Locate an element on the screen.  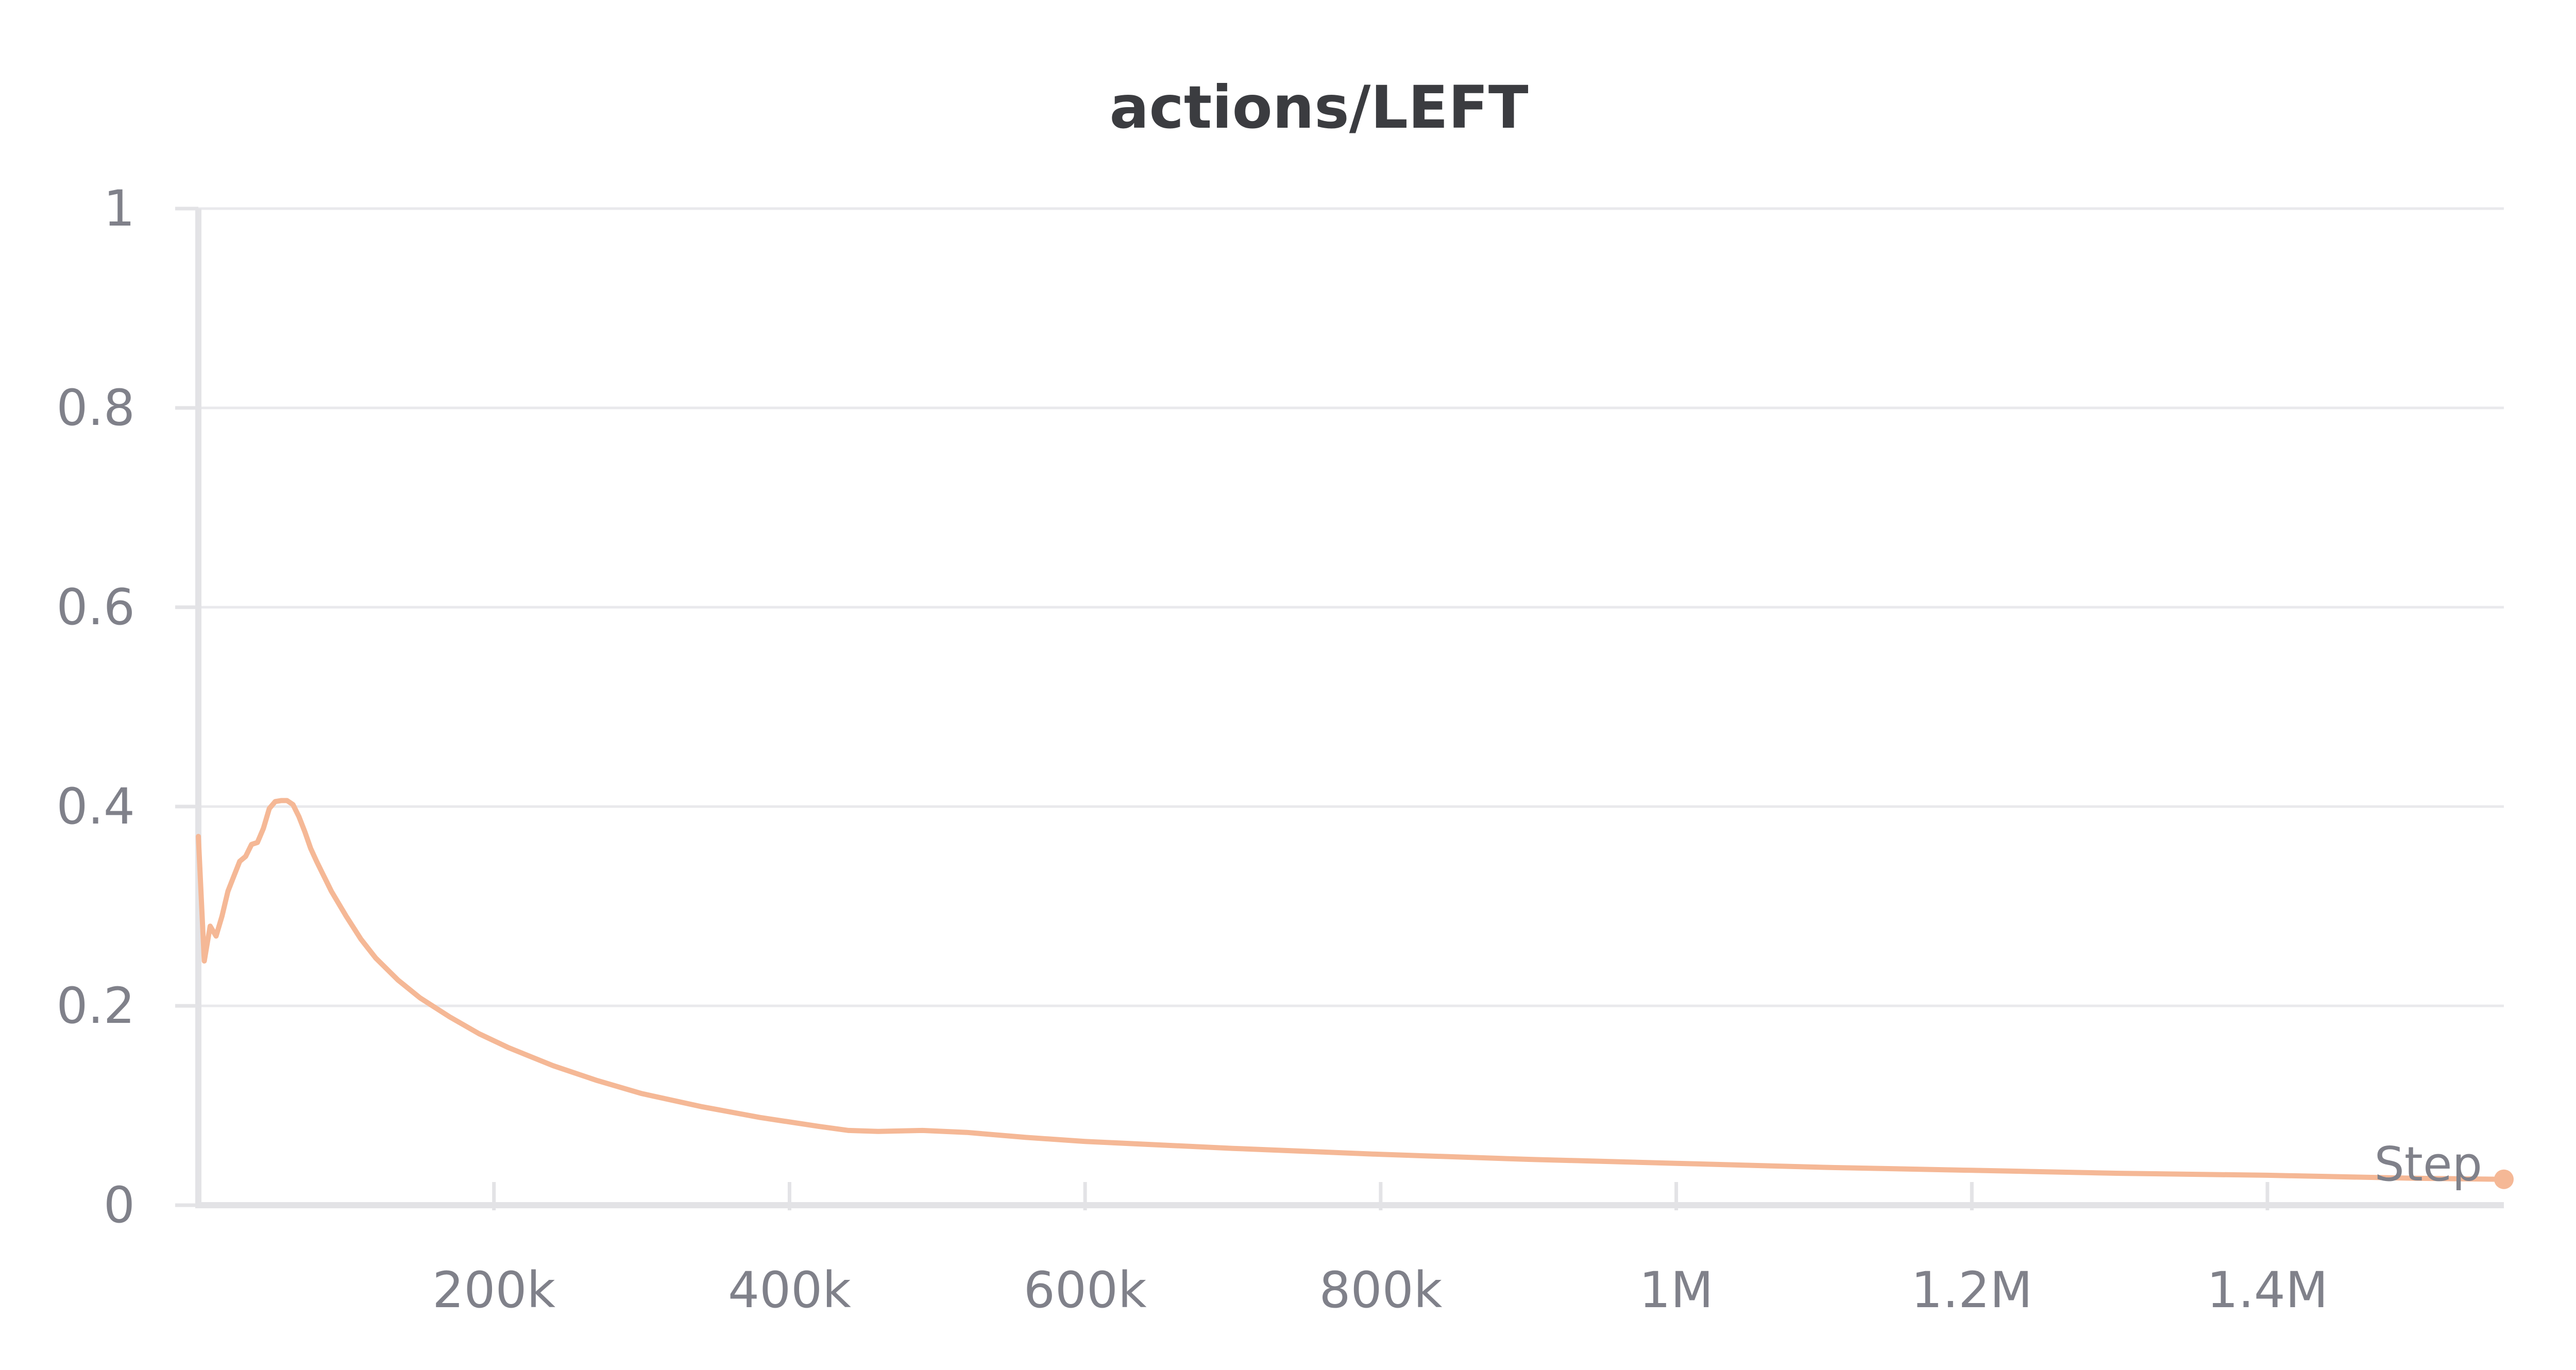
x-tick-label: 400k is located at coordinates (789, 1290).